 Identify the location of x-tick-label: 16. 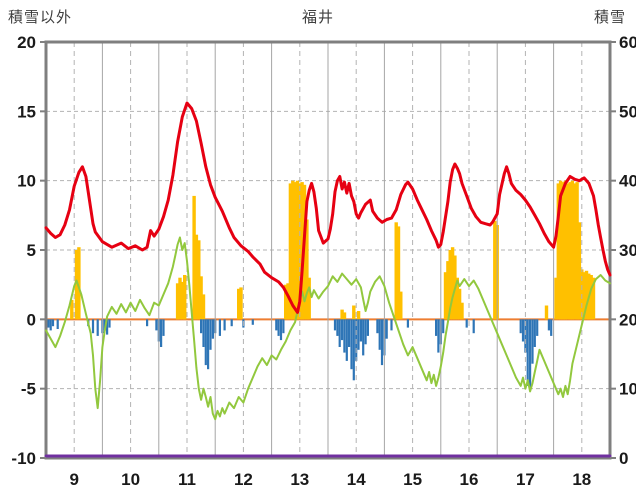
(469, 479).